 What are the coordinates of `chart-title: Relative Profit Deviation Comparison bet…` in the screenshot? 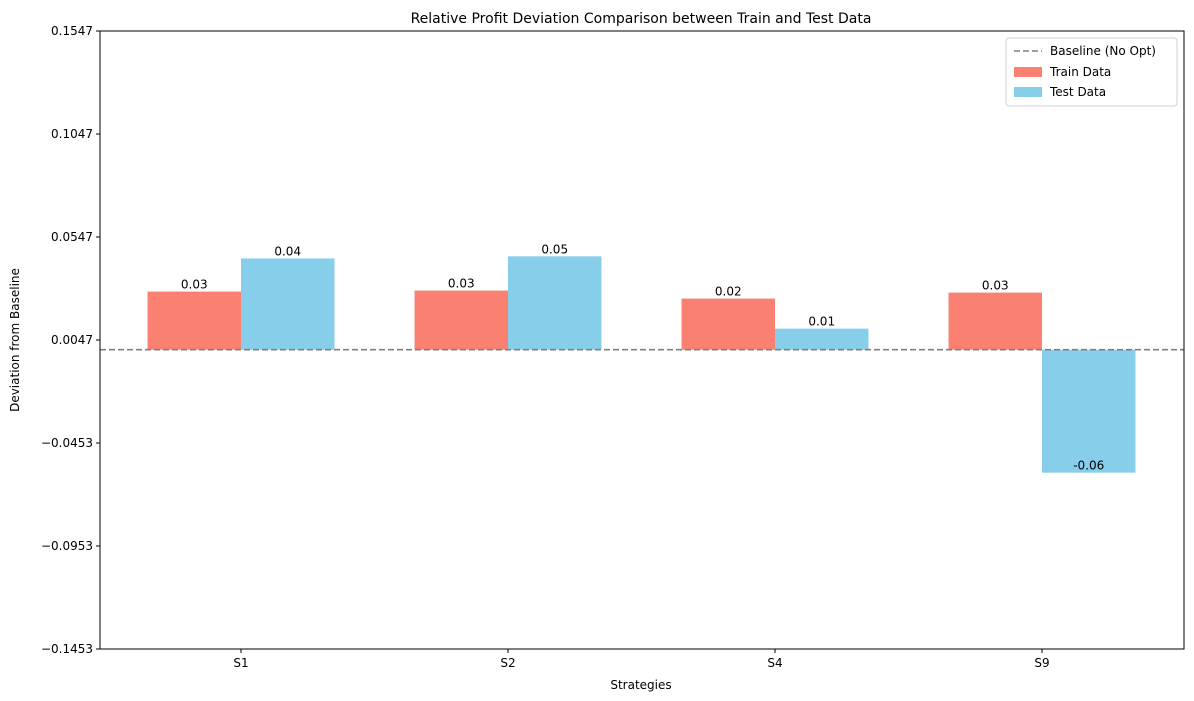 It's located at (641, 19).